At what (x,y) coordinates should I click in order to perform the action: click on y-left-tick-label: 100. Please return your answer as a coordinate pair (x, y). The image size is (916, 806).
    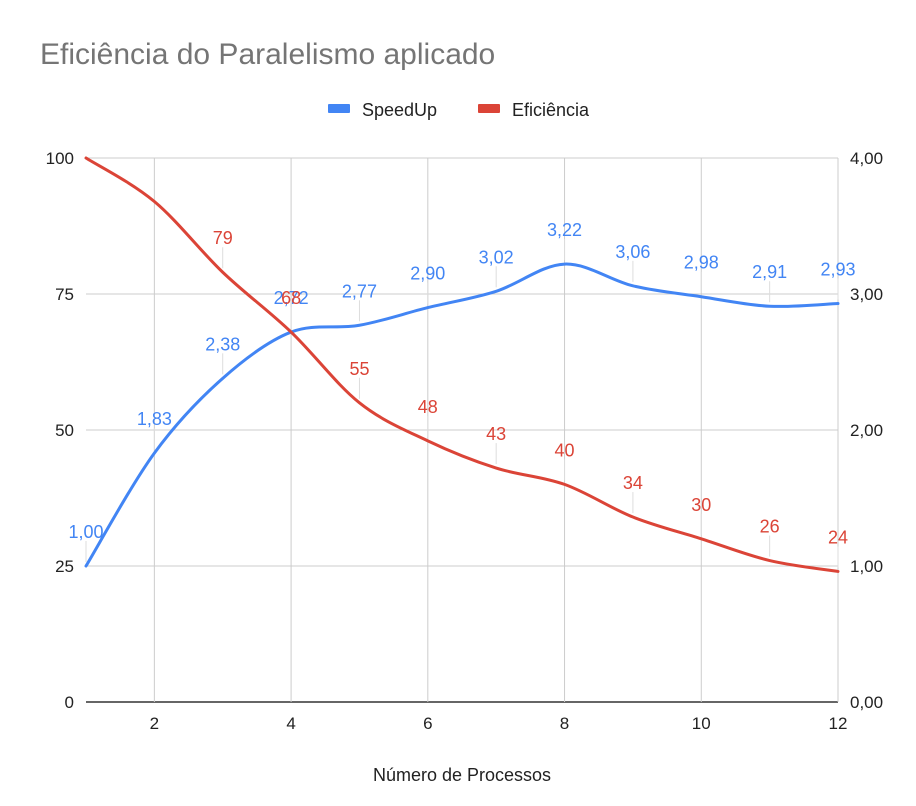
    Looking at the image, I should click on (60, 158).